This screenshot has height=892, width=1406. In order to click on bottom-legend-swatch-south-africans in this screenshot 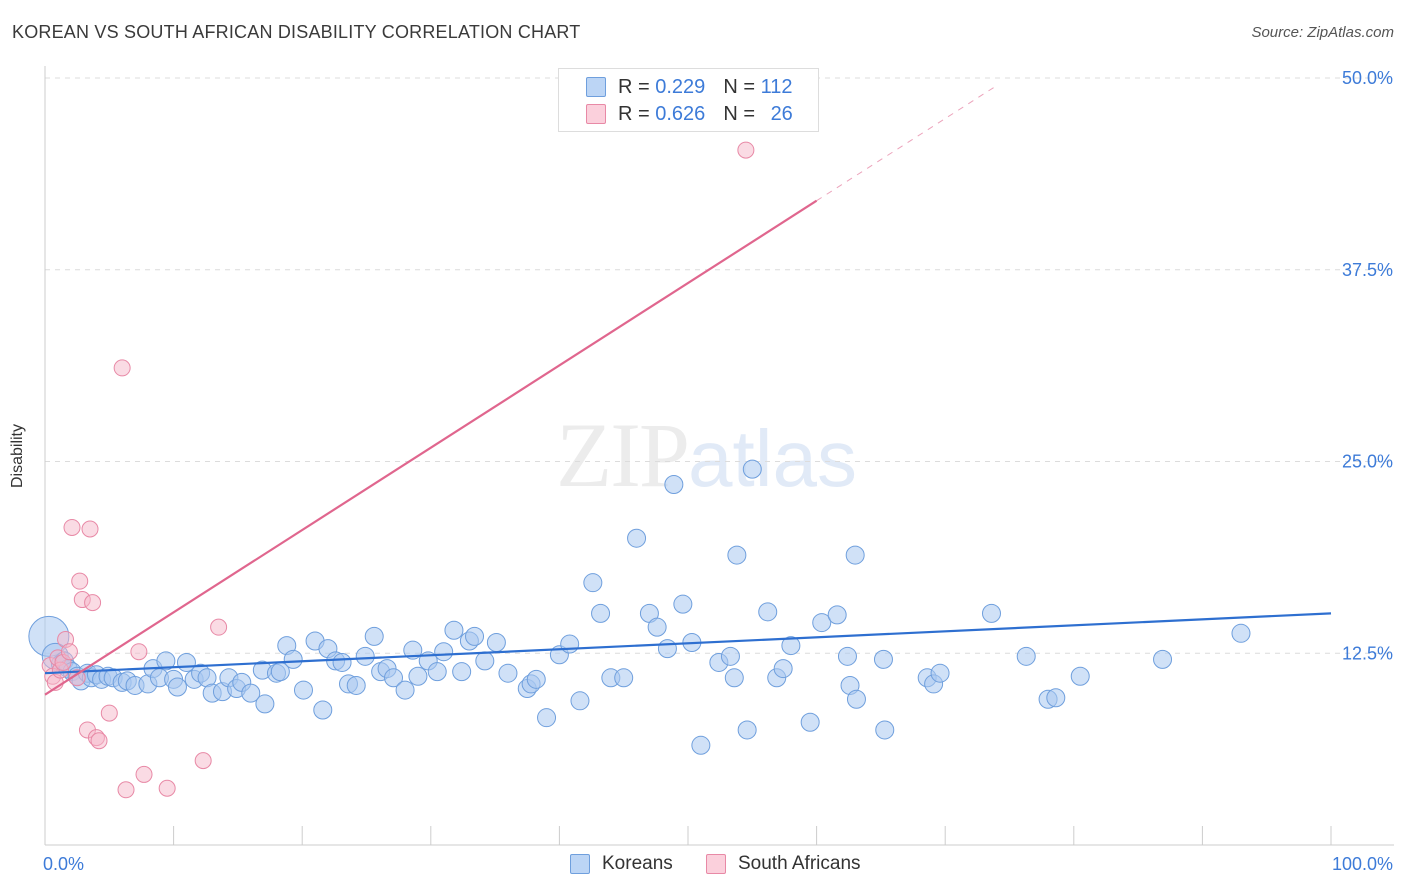, I will do `click(716, 864)`.